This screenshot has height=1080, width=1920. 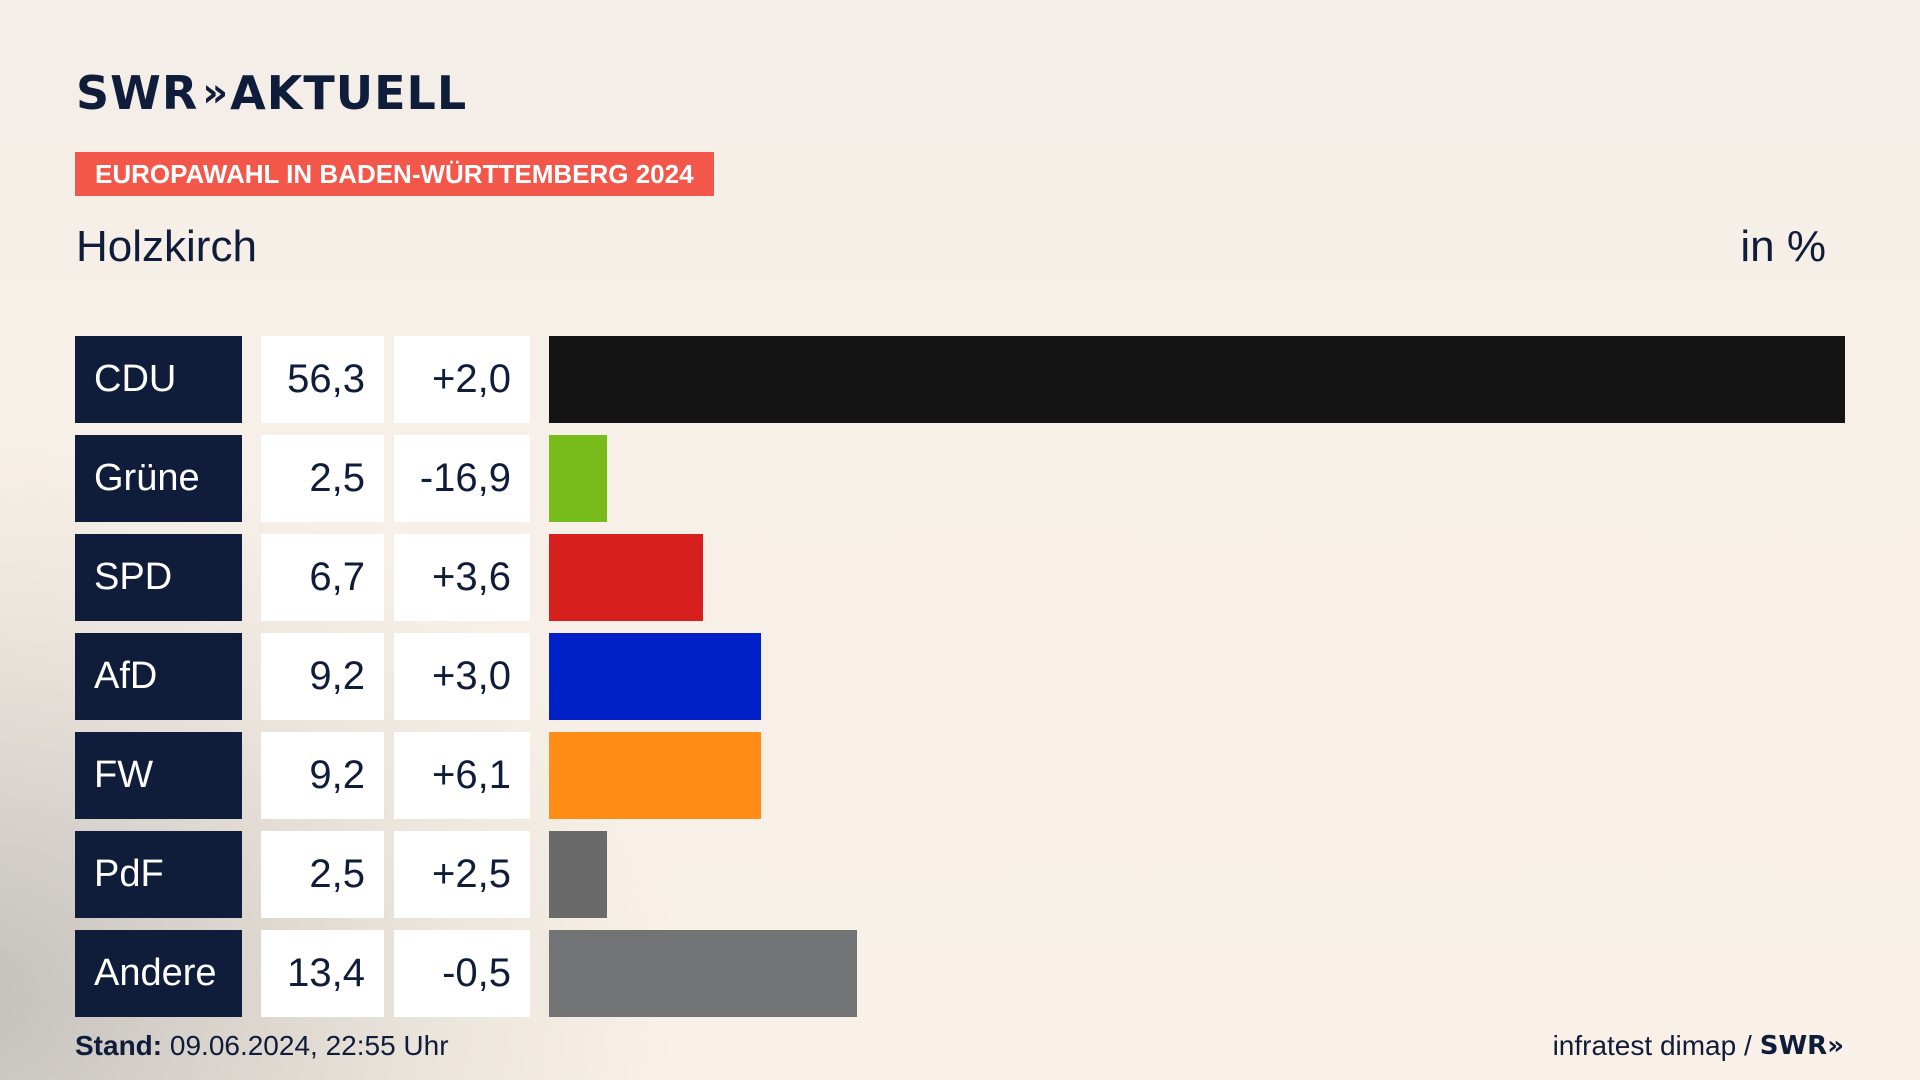 What do you see at coordinates (960, 478) in the screenshot?
I see `result-row: Grüne 2,5 -16,9` at bounding box center [960, 478].